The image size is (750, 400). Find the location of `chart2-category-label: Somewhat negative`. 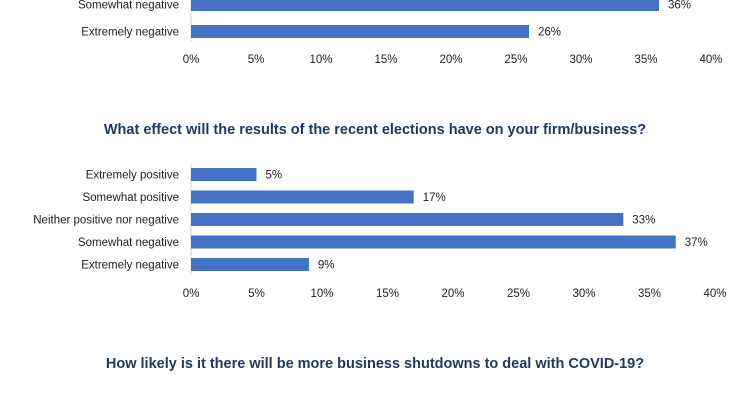

chart2-category-label: Somewhat negative is located at coordinates (128, 243).